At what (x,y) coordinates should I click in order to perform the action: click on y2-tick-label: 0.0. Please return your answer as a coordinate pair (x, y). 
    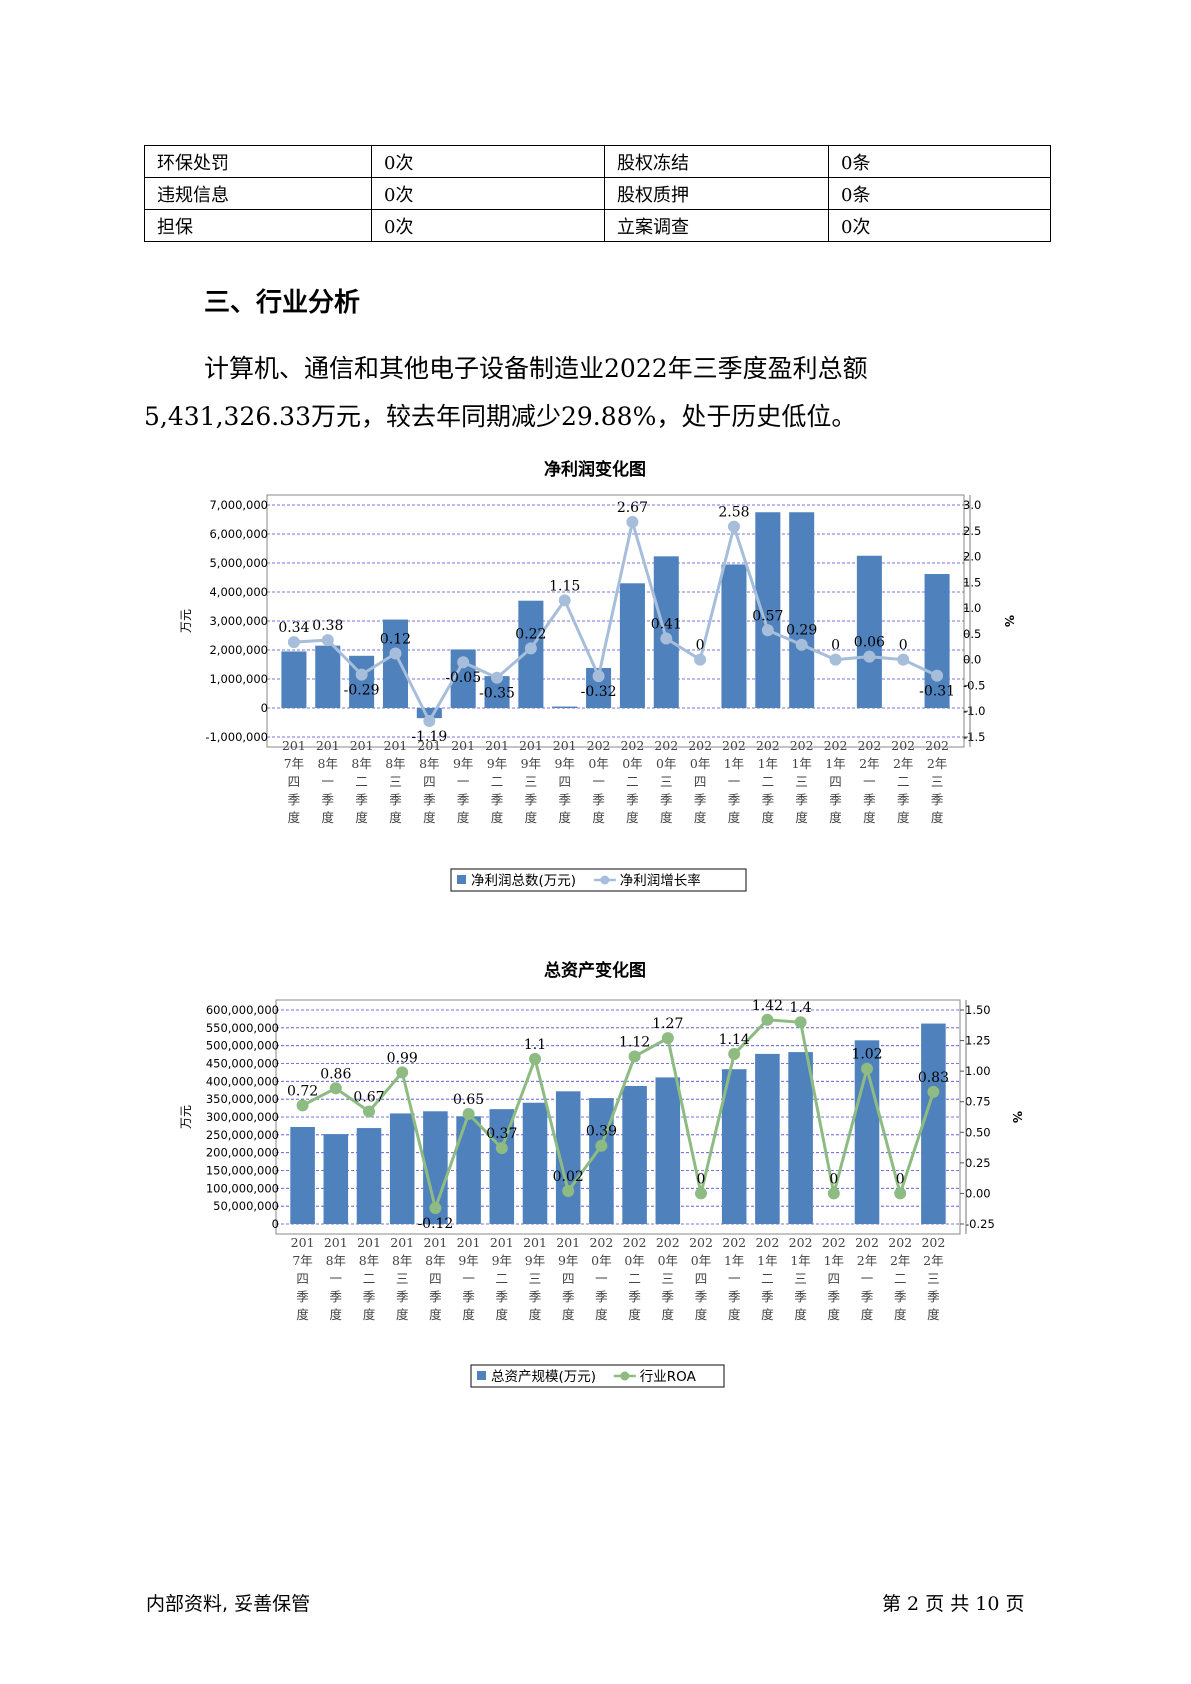
    Looking at the image, I should click on (972, 660).